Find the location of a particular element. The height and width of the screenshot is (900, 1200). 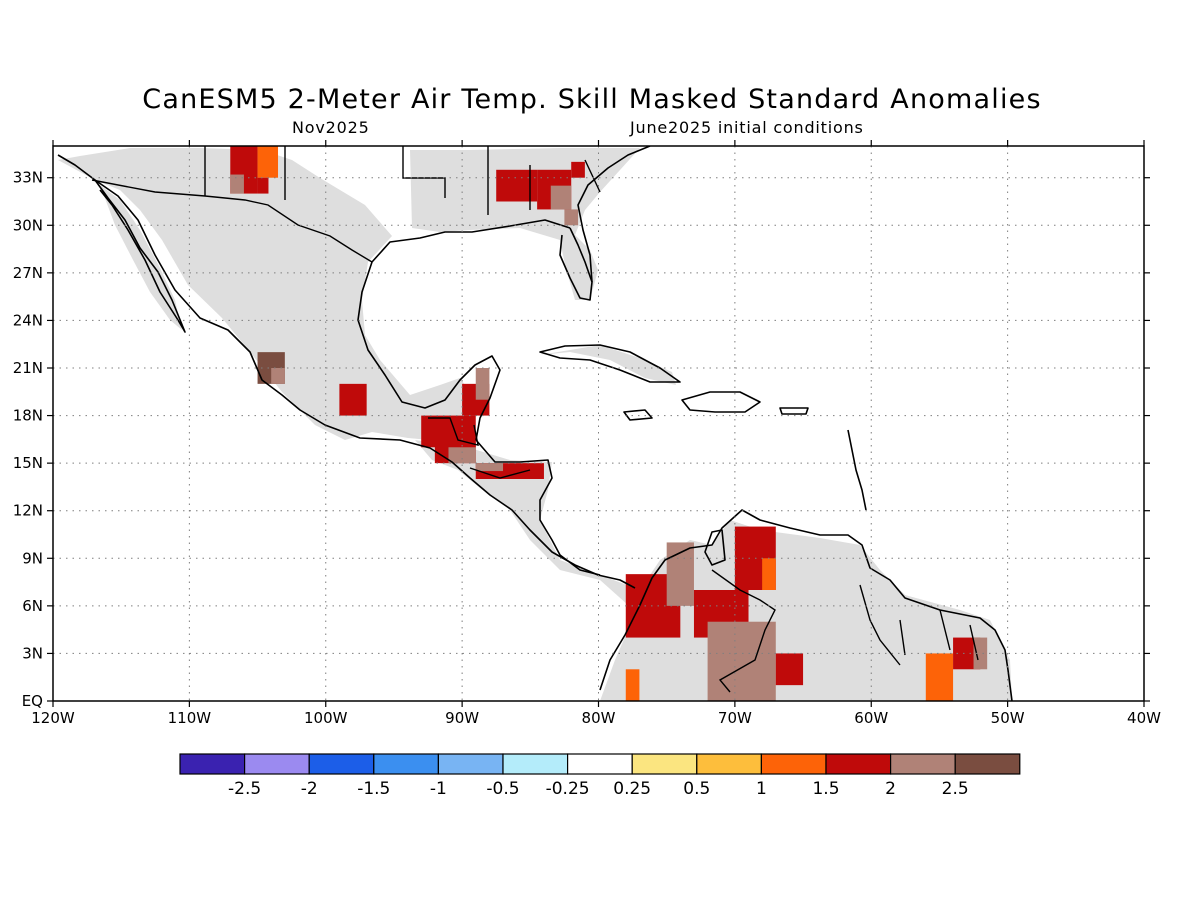

coast-gulf is located at coordinates (464, 330).